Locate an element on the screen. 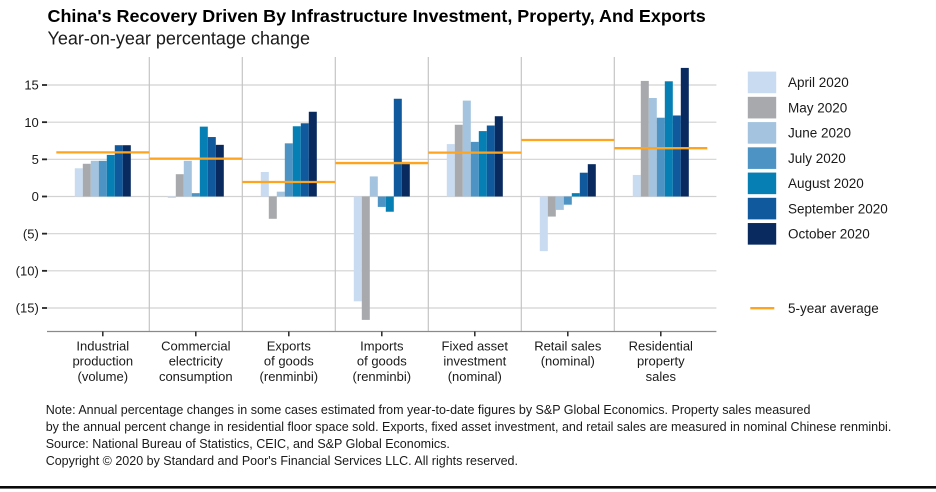 Image resolution: width=936 pixels, height=492 pixels. svg-text: Commercial is located at coordinates (195, 346).